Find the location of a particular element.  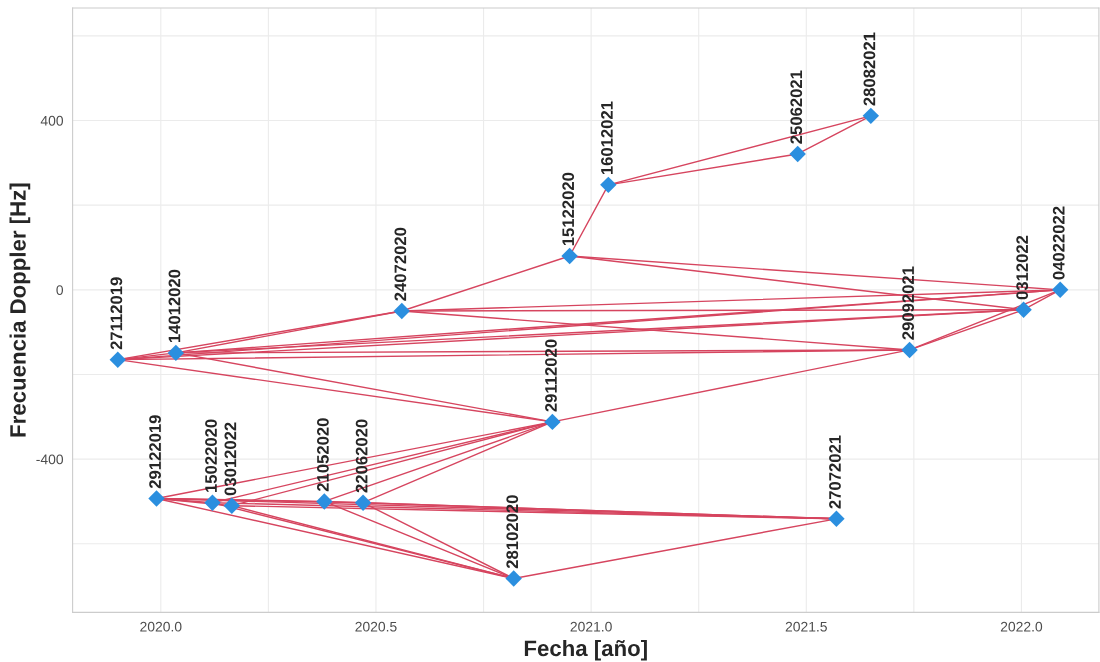

annotation: 29112020 is located at coordinates (551, 375).